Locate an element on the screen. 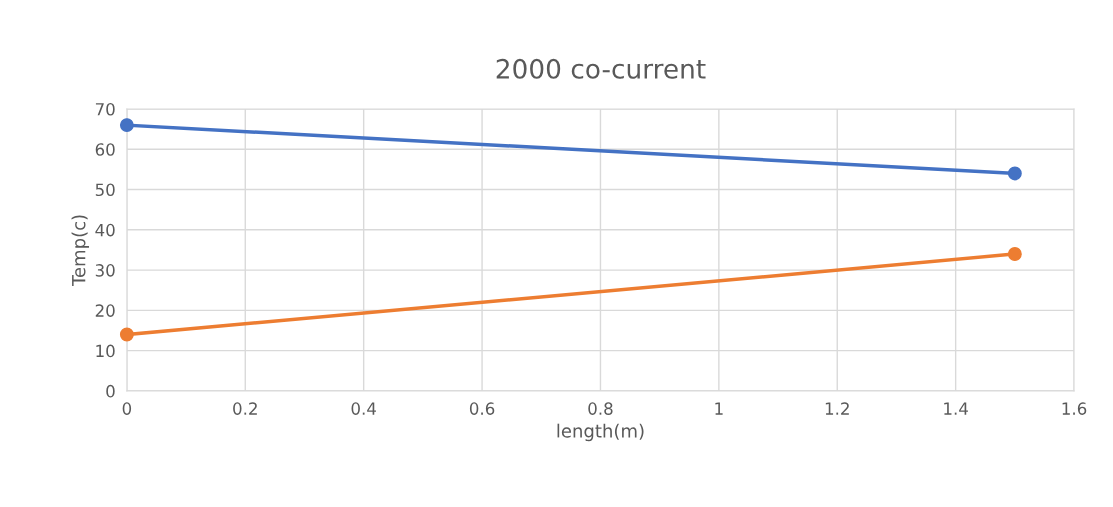 The width and height of the screenshot is (1113, 507). y-tick-label: 10 is located at coordinates (105, 351).